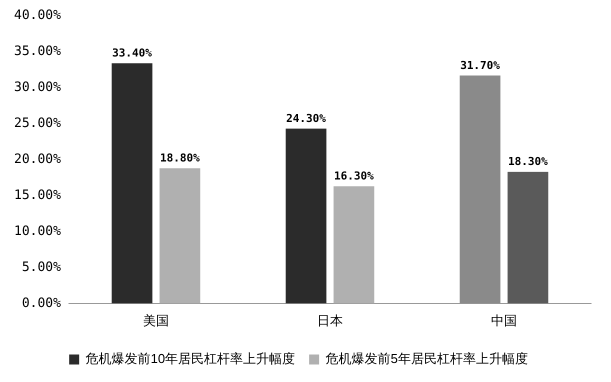 Image resolution: width=611 pixels, height=382 pixels. Describe the element at coordinates (329, 320) in the screenshot. I see `x-tick-label: 日本` at that location.